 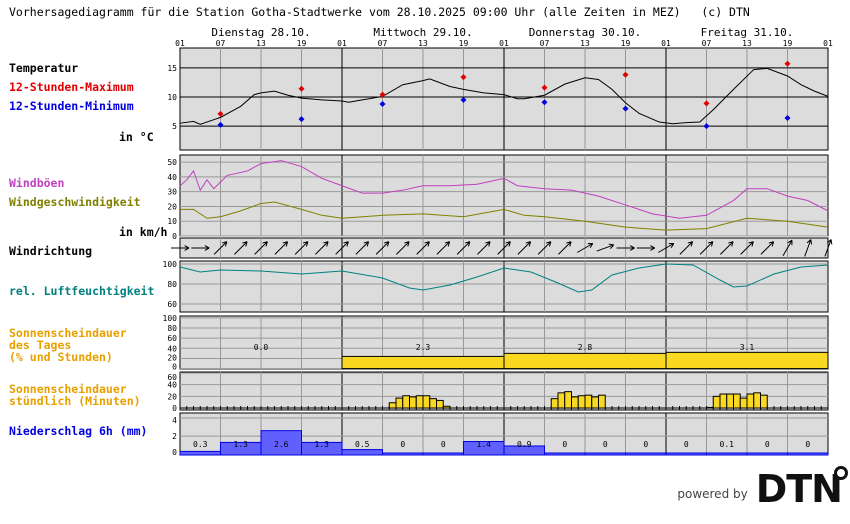 What do you see at coordinates (71, 106) in the screenshot?
I see `label-min12: 12-Stunden-Minimum` at bounding box center [71, 106].